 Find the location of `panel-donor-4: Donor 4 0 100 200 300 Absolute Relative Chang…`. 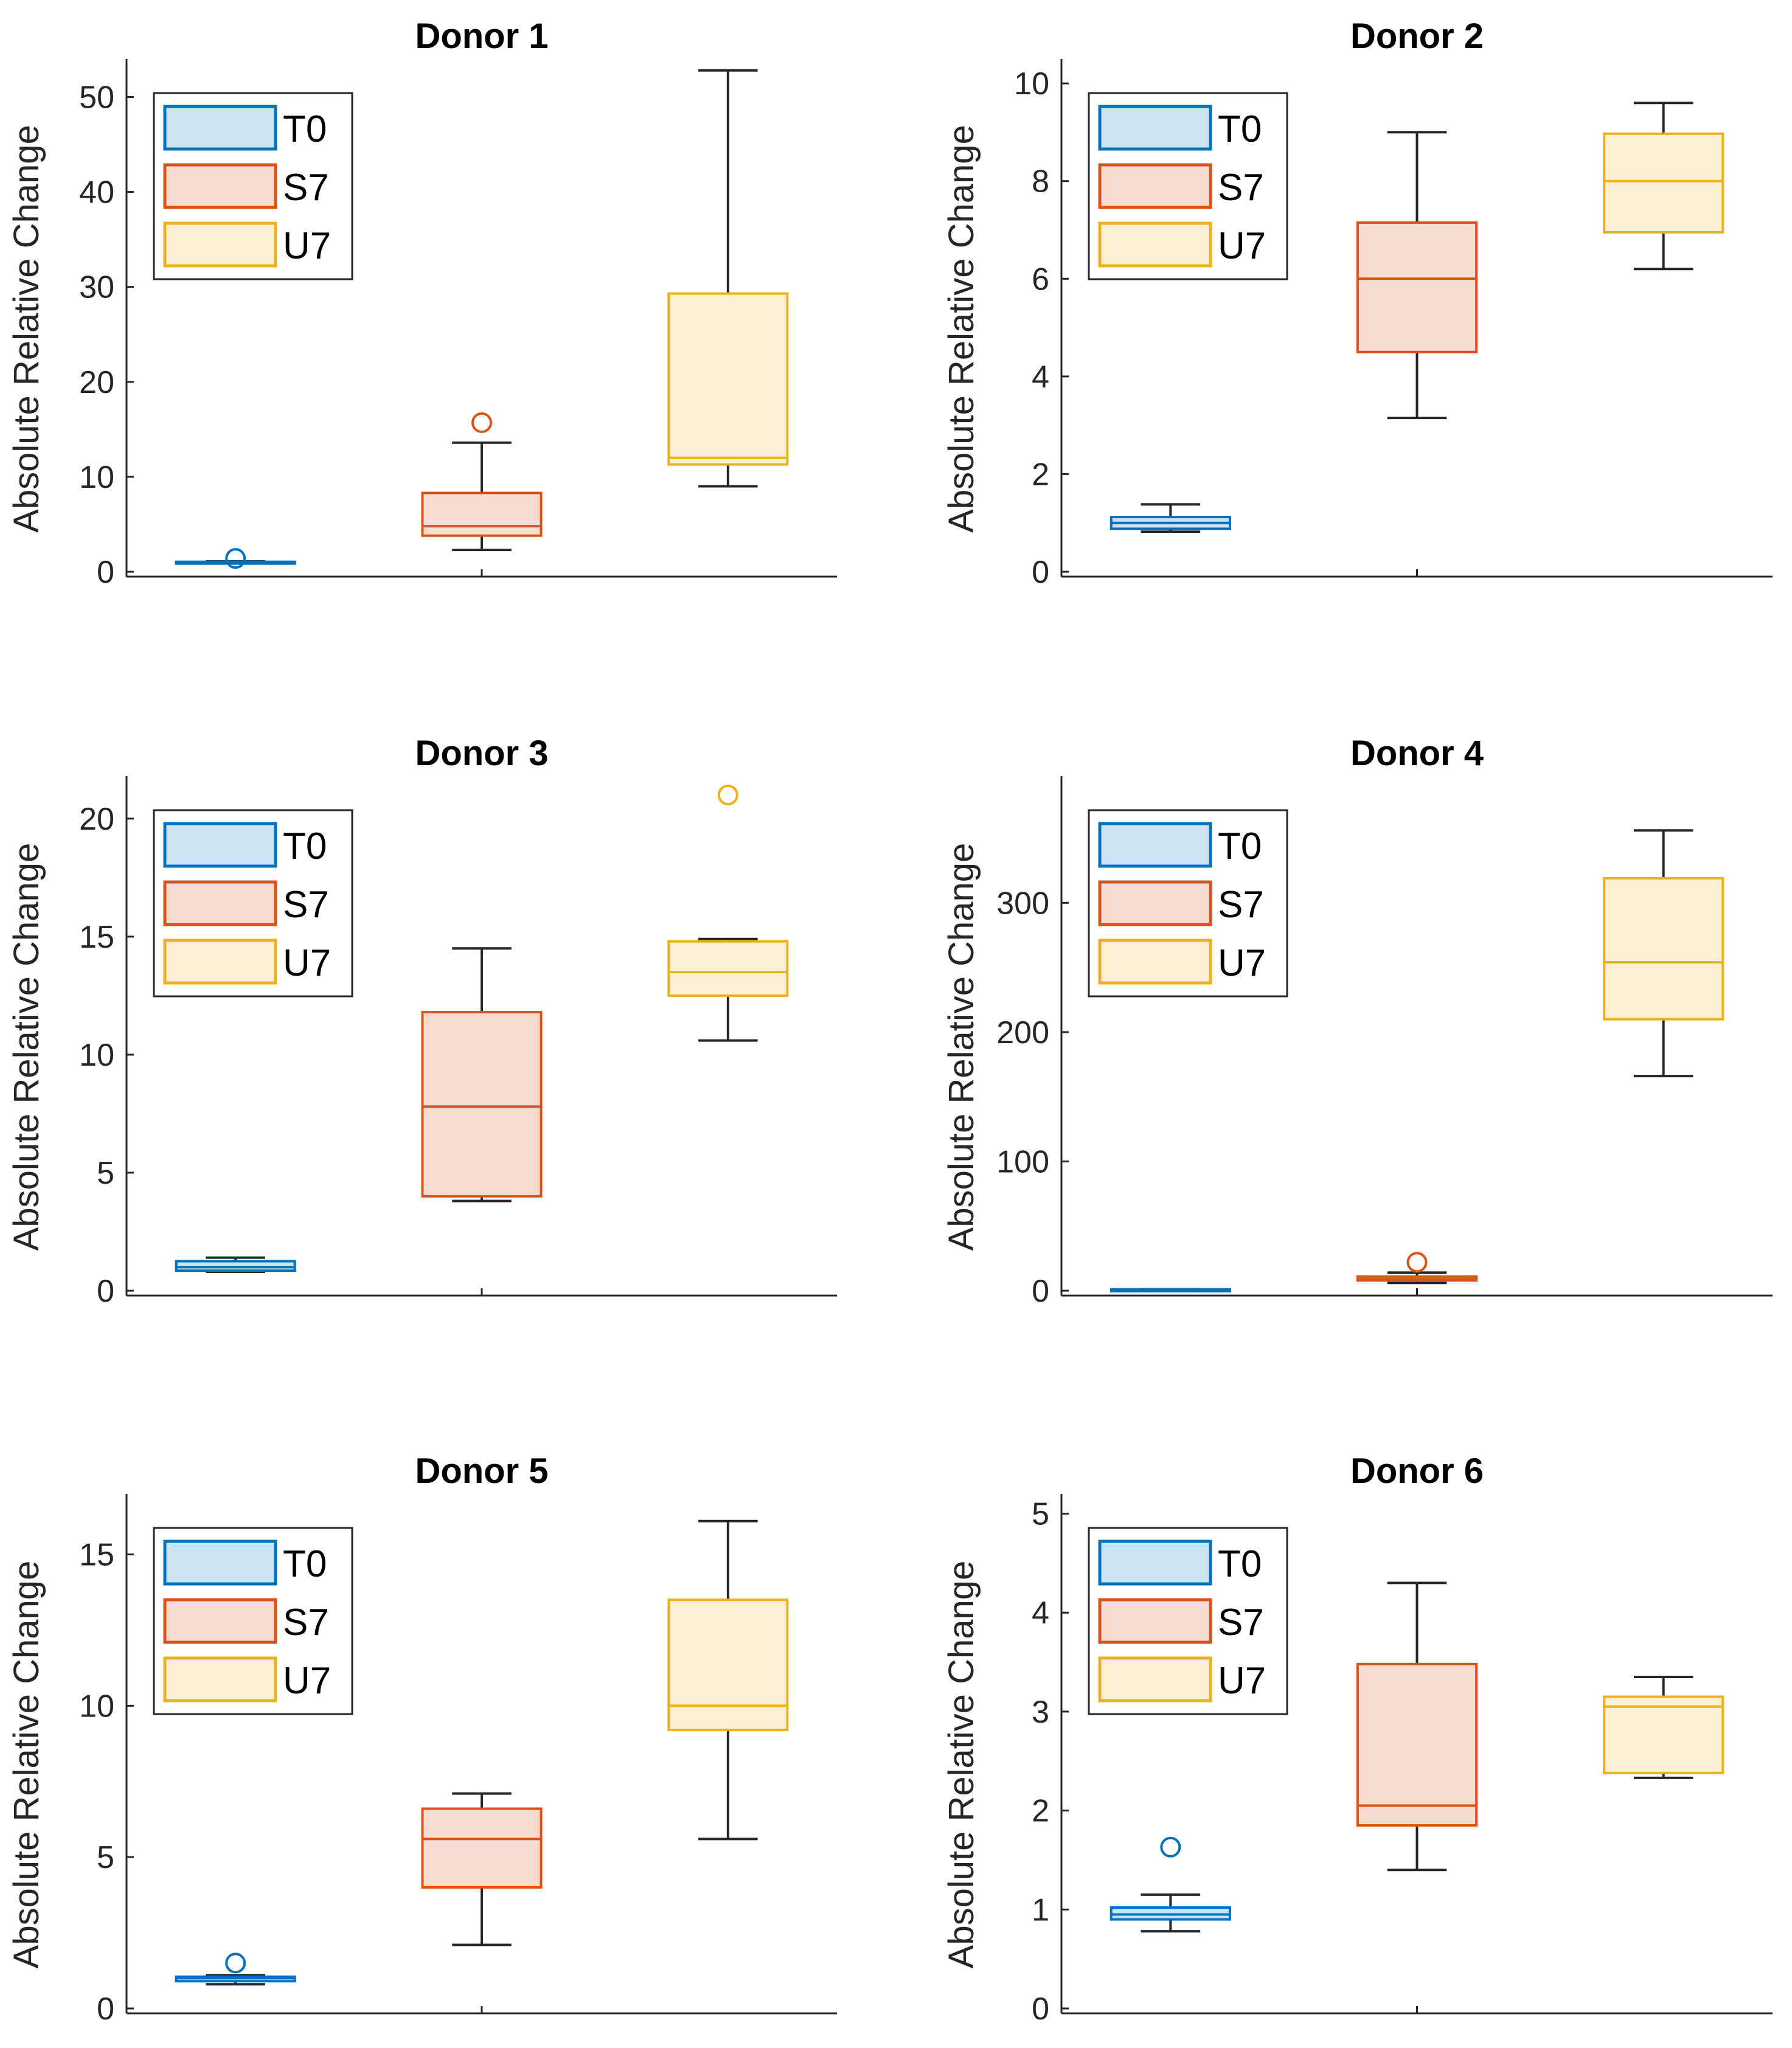

panel-donor-4: Donor 4 0 100 200 300 Absolute Relative Chang… is located at coordinates (1357, 1021).